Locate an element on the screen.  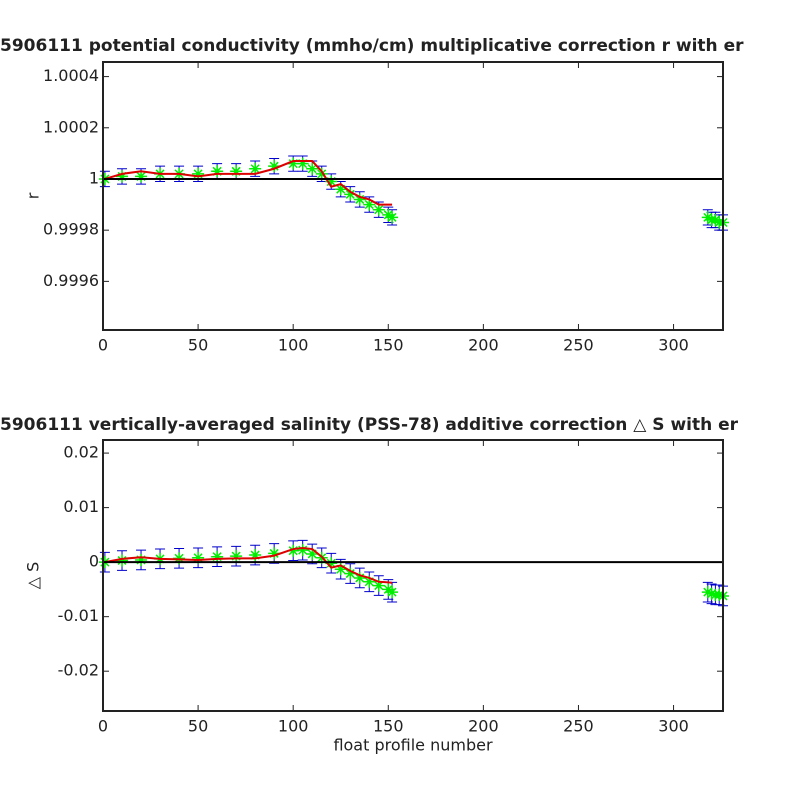
y-tick-label: 0.02 is located at coordinates (81, 452).